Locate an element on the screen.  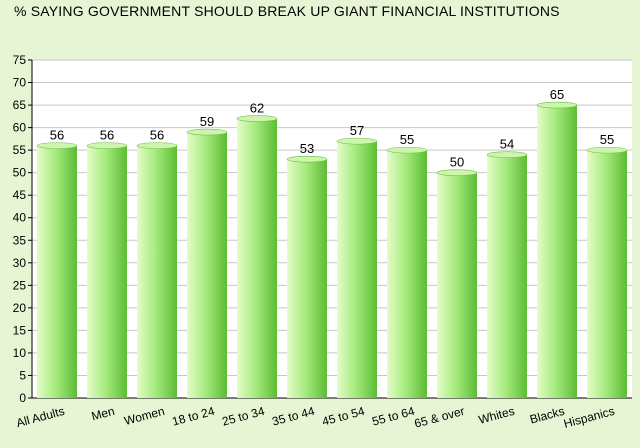
y-tick-label: 70 is located at coordinates (20, 83).